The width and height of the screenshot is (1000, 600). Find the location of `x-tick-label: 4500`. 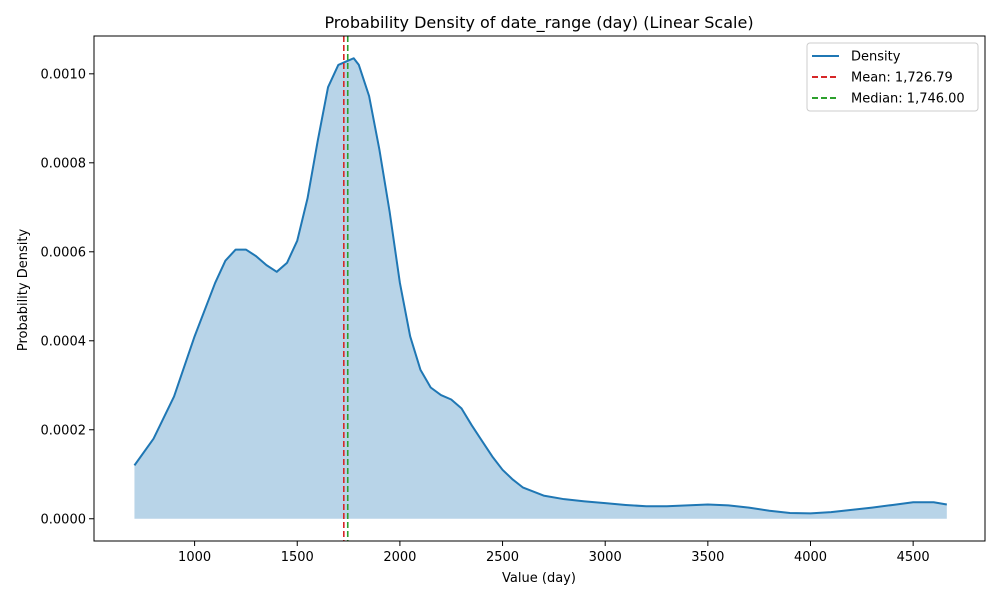

x-tick-label: 4500 is located at coordinates (913, 557).